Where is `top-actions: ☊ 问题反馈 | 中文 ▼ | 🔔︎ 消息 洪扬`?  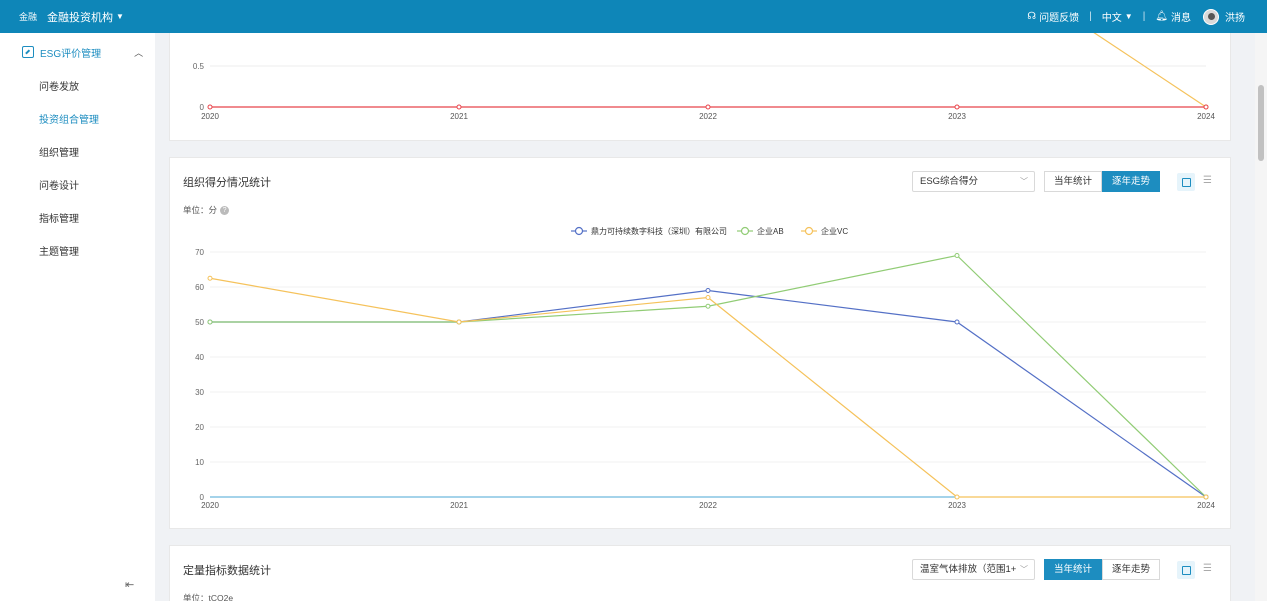 top-actions: ☊ 问题反馈 | 中文 ▼ | 🔔︎ 消息 洪扬 is located at coordinates (1136, 16).